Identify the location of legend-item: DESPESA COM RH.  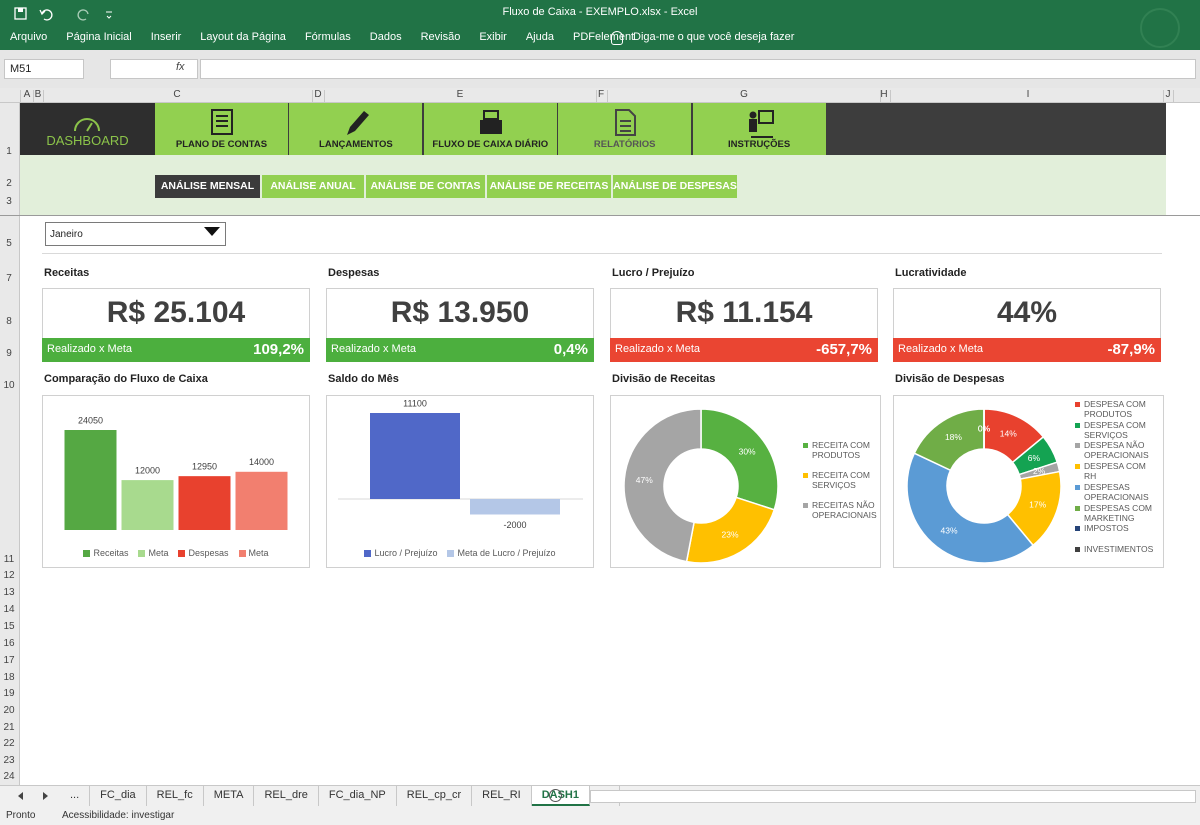
(1115, 473).